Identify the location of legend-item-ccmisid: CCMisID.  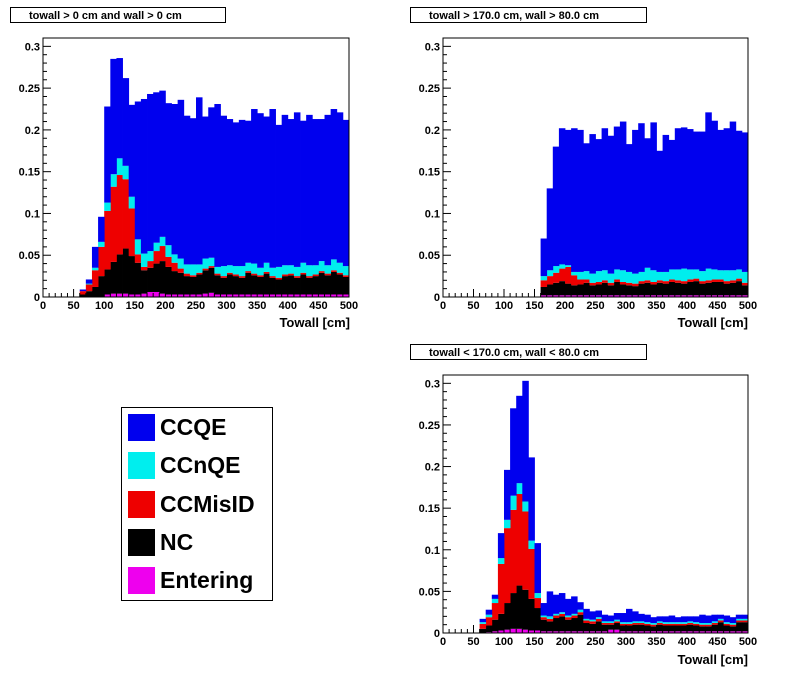
(191, 504).